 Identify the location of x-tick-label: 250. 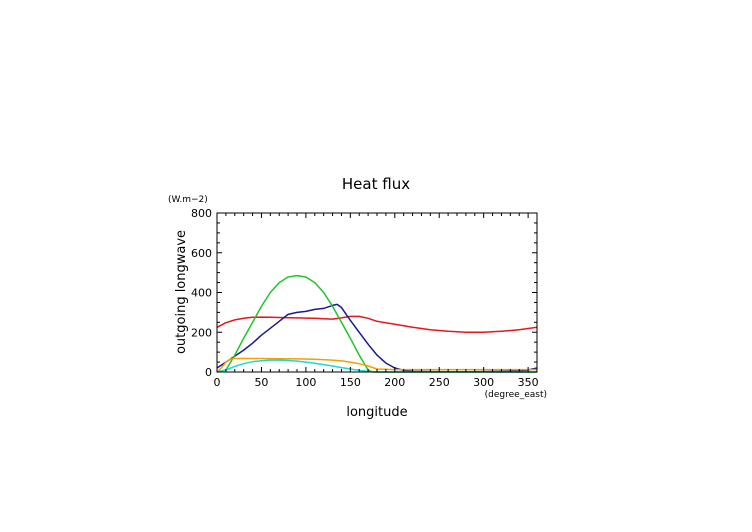
(439, 382).